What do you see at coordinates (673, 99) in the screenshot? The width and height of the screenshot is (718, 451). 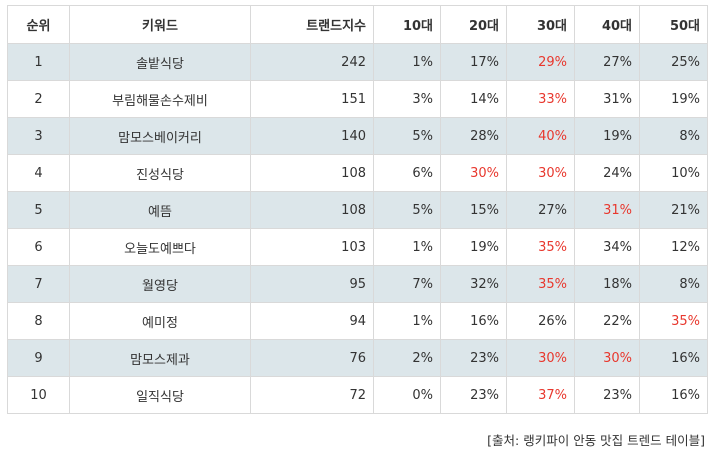 I see `cell-age-50s: 19%` at bounding box center [673, 99].